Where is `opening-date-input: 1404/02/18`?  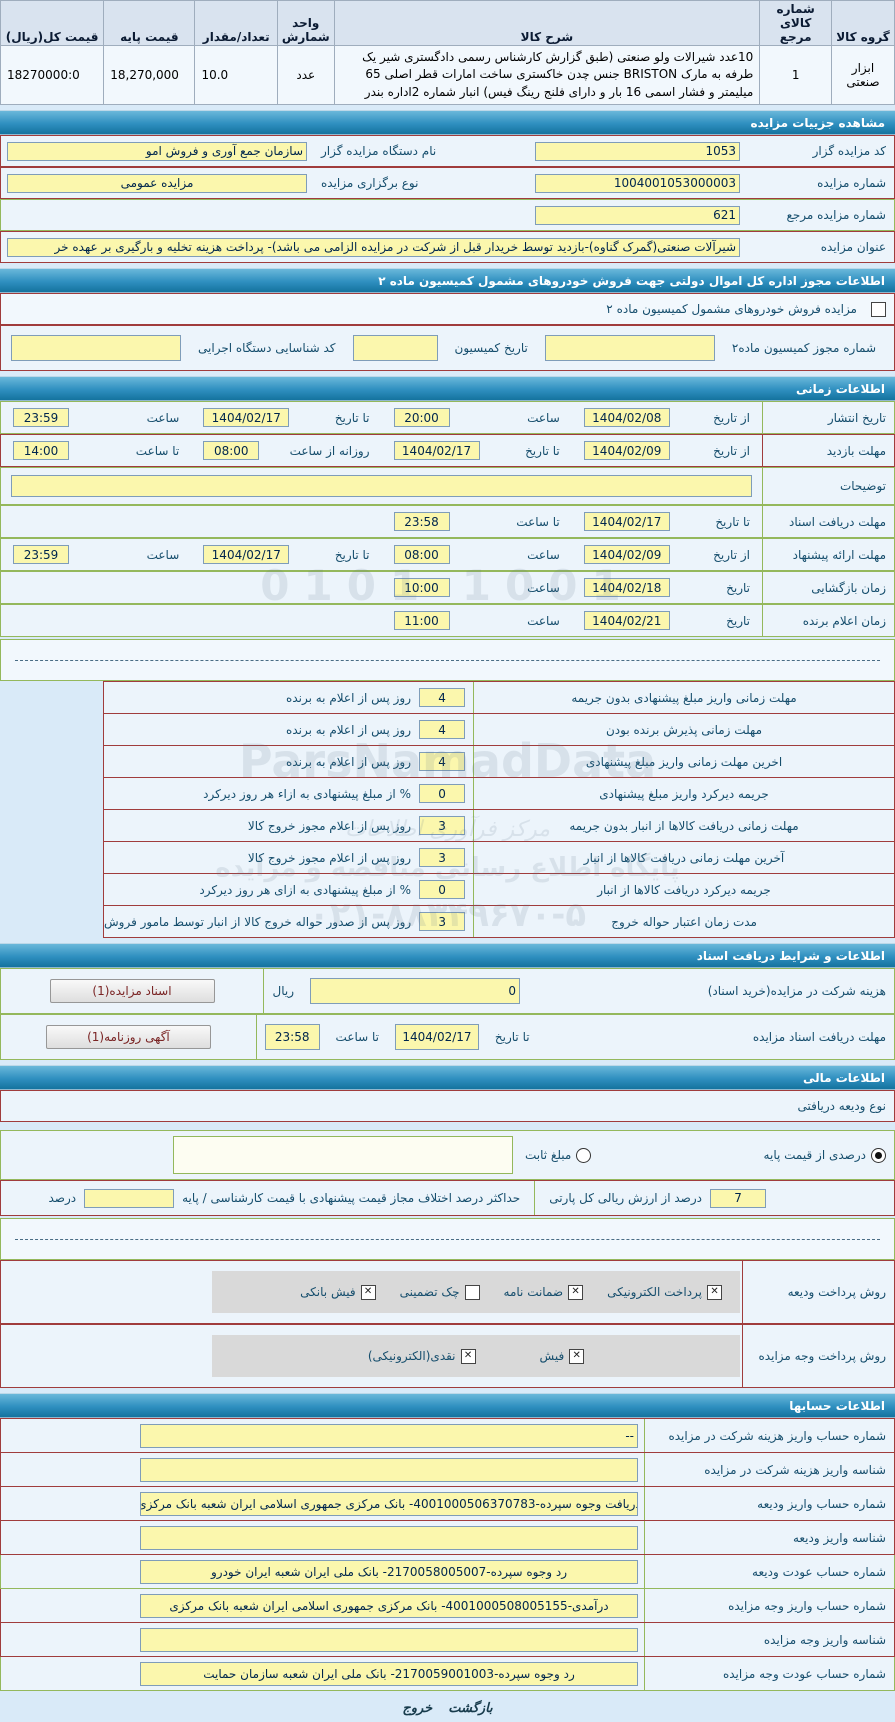 opening-date-input: 1404/02/18 is located at coordinates (626, 588).